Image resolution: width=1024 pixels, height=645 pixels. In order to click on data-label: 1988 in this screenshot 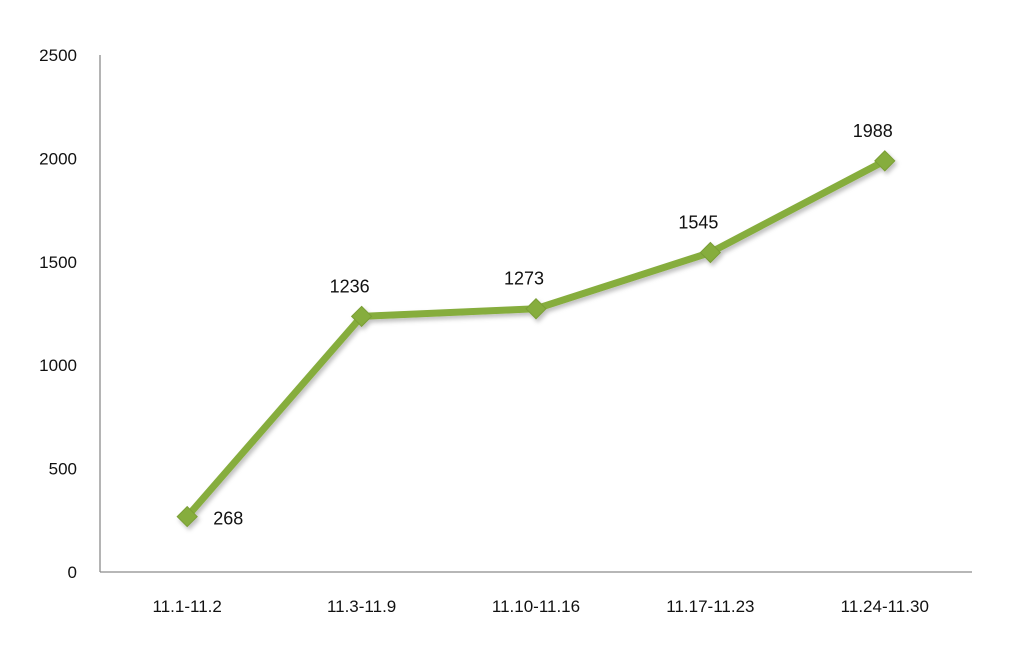, I will do `click(873, 131)`.